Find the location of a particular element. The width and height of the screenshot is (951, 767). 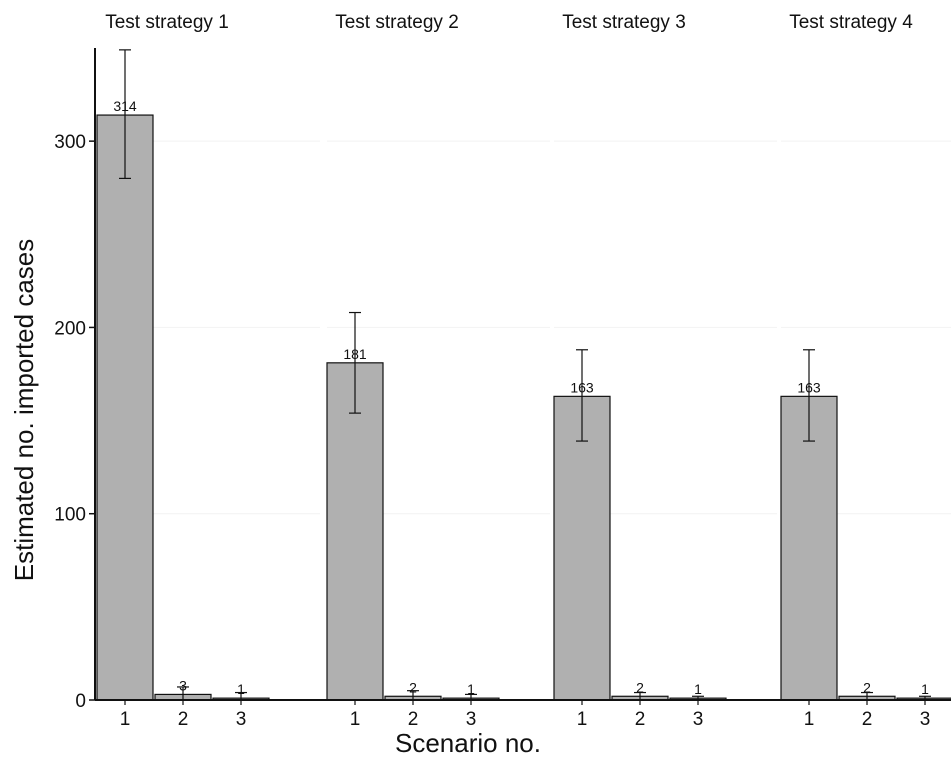

data-label: 3 is located at coordinates (183, 685).